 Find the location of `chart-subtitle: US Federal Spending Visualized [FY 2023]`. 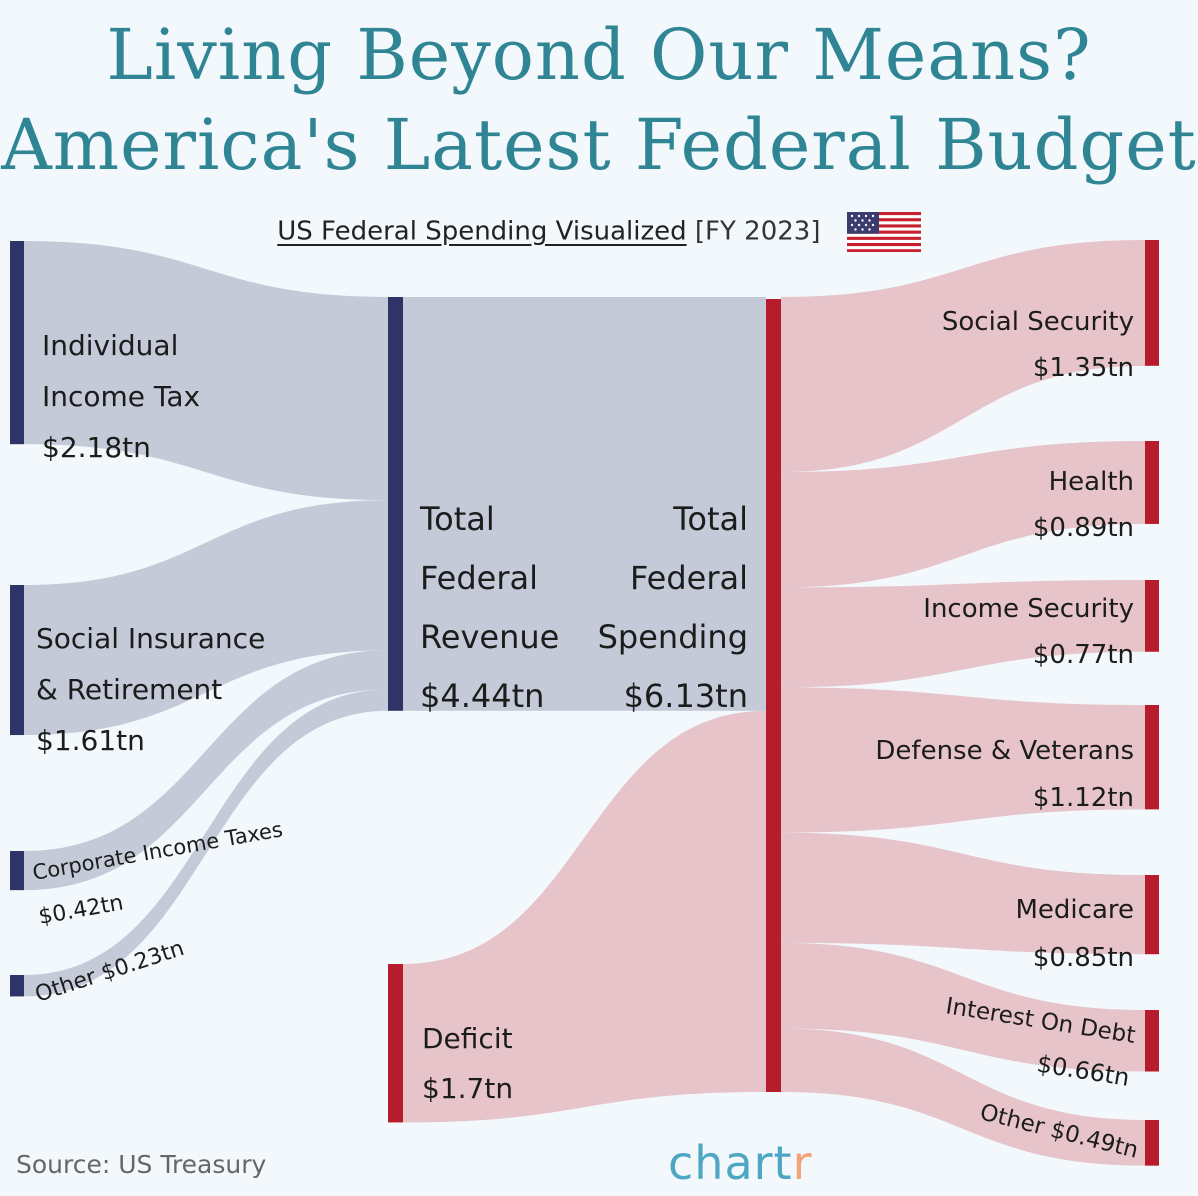

chart-subtitle: US Federal Spending Visualized [FY 2023] is located at coordinates (599, 232).